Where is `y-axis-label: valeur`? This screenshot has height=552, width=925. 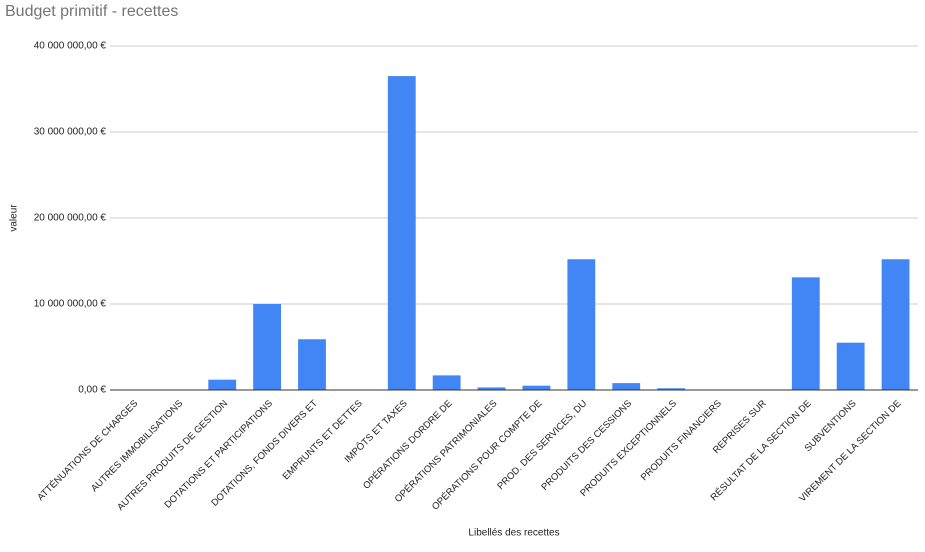 y-axis-label: valeur is located at coordinates (14, 218).